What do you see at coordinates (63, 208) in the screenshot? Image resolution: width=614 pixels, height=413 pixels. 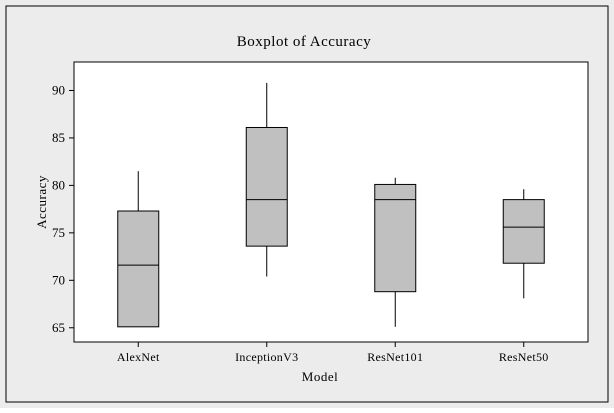 I see `y-axis-ticks: 65 70 75 80 85 90` at bounding box center [63, 208].